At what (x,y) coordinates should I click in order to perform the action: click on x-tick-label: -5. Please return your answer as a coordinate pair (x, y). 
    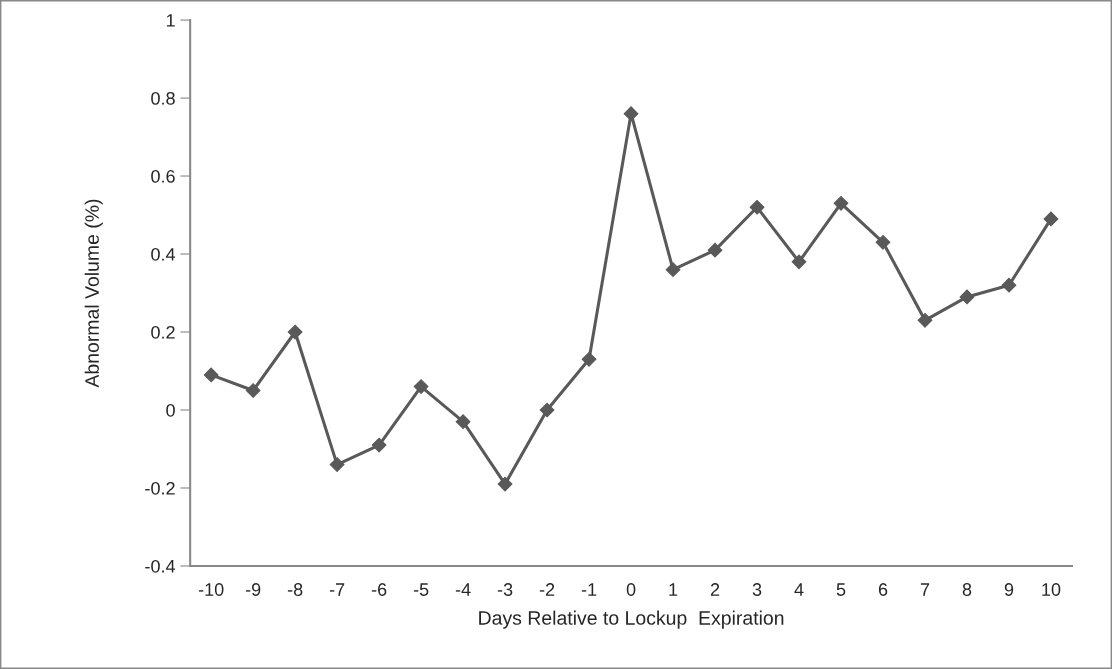
    Looking at the image, I should click on (421, 589).